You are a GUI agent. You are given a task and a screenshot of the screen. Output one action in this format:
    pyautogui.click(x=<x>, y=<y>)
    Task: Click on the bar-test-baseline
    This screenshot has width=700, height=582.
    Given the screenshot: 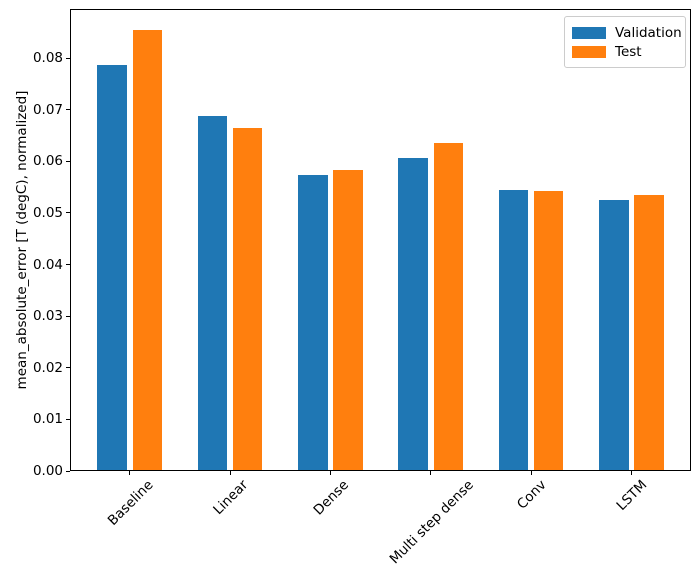 What is the action you would take?
    pyautogui.click(x=147, y=249)
    